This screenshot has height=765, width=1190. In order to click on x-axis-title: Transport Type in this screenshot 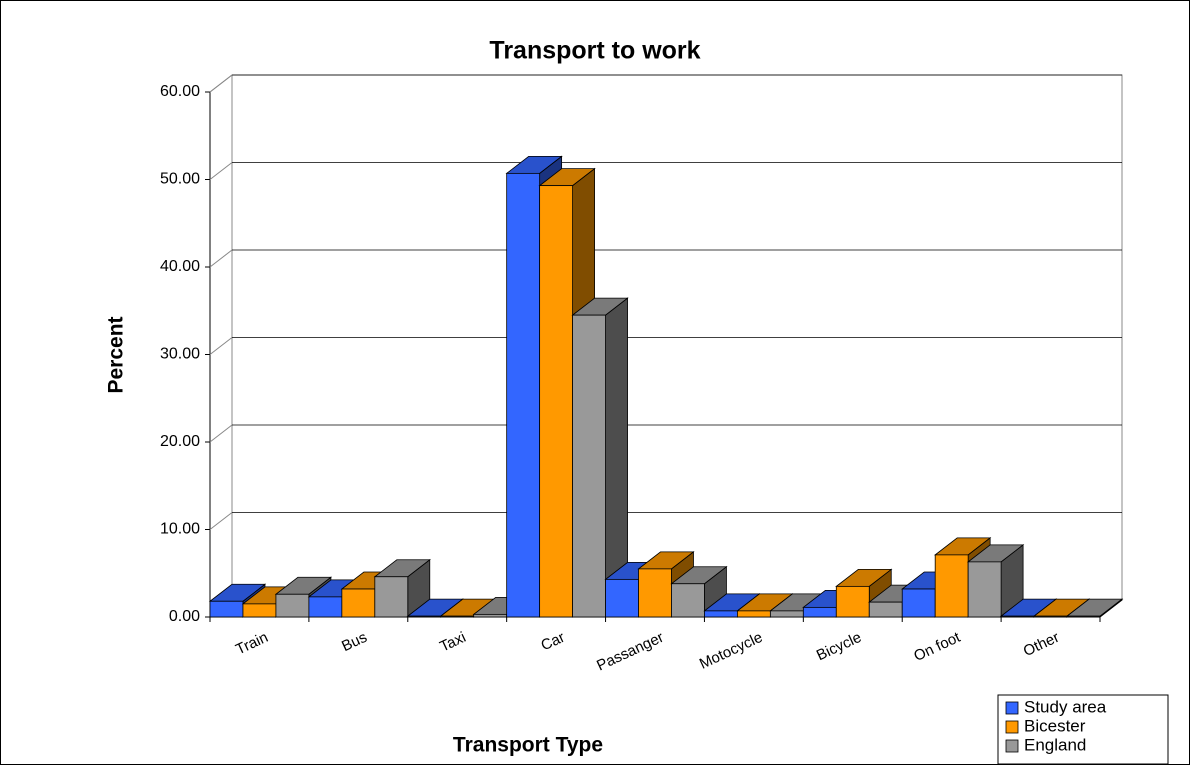, I will do `click(528, 745)`.